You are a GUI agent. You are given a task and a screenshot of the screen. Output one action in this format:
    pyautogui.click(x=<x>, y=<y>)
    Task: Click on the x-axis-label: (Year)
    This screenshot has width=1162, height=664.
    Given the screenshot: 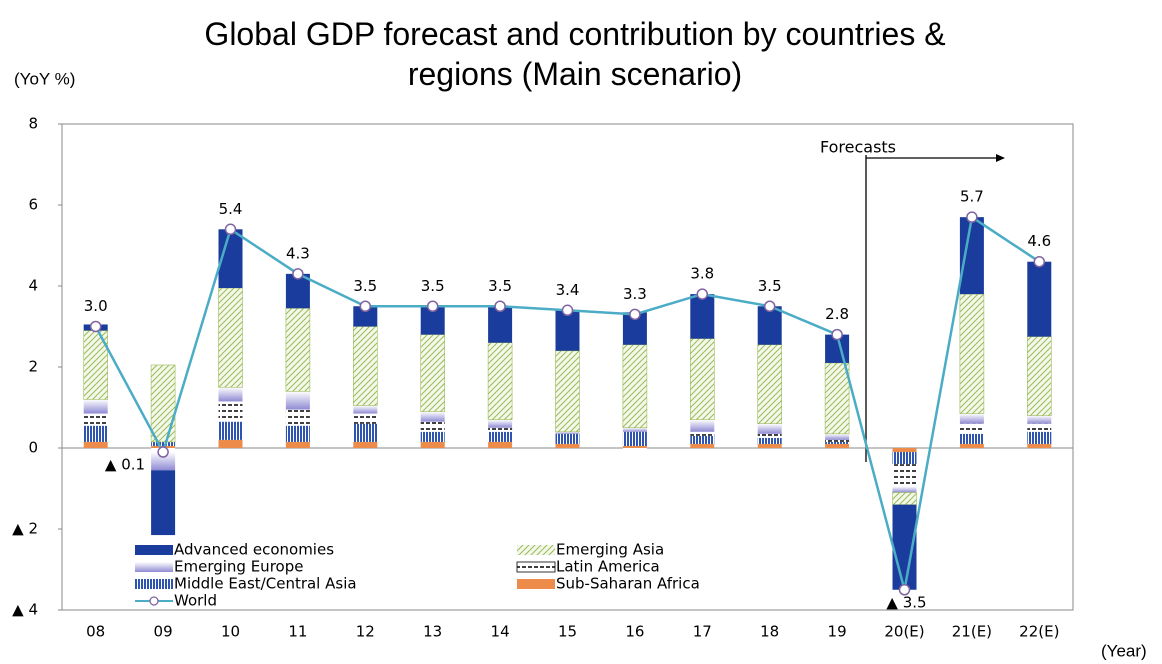 What is the action you would take?
    pyautogui.click(x=1124, y=650)
    